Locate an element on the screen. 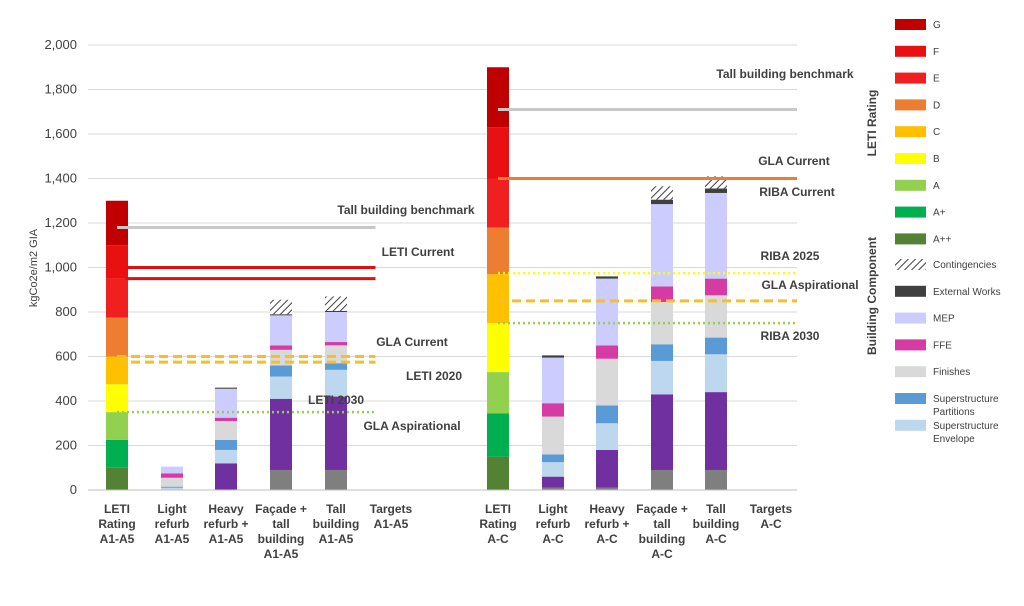 Image resolution: width=1024 pixels, height=606 pixels. legend-label: Finishes is located at coordinates (951, 372).